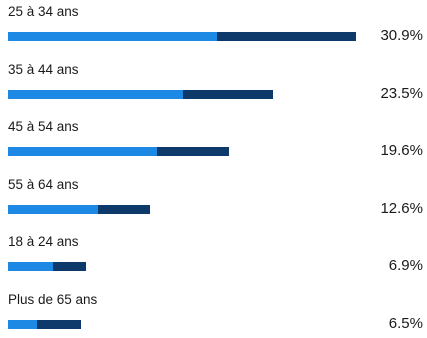 The height and width of the screenshot is (338, 427). I want to click on category-label: 45 à 54 ans, so click(43, 126).